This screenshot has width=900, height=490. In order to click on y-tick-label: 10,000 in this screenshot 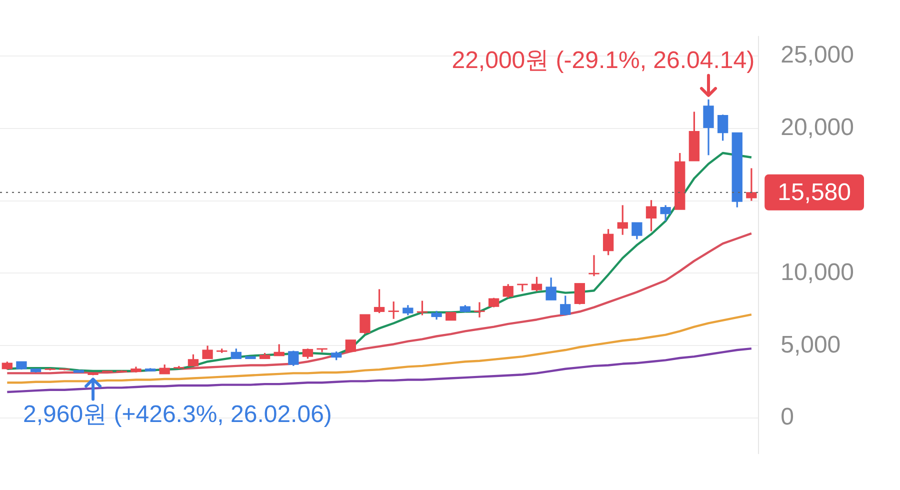, I will do `click(817, 272)`.